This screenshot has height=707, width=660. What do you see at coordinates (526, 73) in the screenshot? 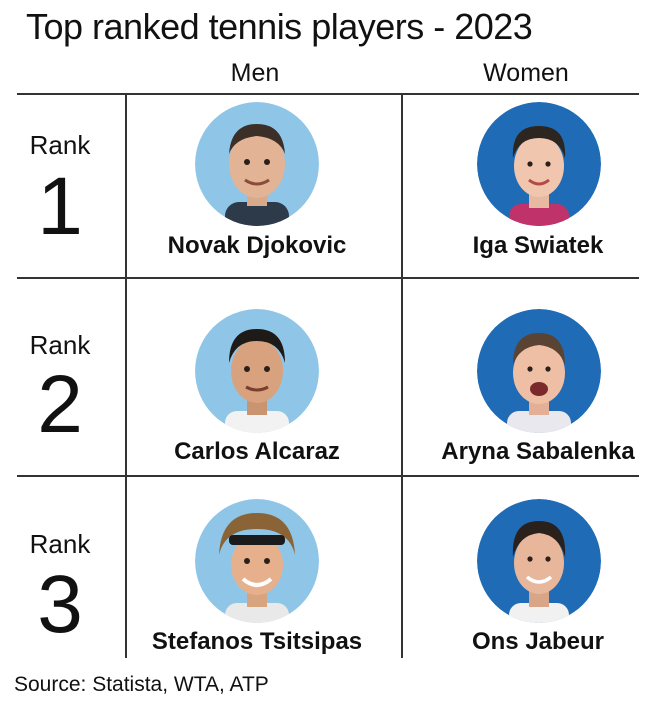
I see `column-header-women: Women` at bounding box center [526, 73].